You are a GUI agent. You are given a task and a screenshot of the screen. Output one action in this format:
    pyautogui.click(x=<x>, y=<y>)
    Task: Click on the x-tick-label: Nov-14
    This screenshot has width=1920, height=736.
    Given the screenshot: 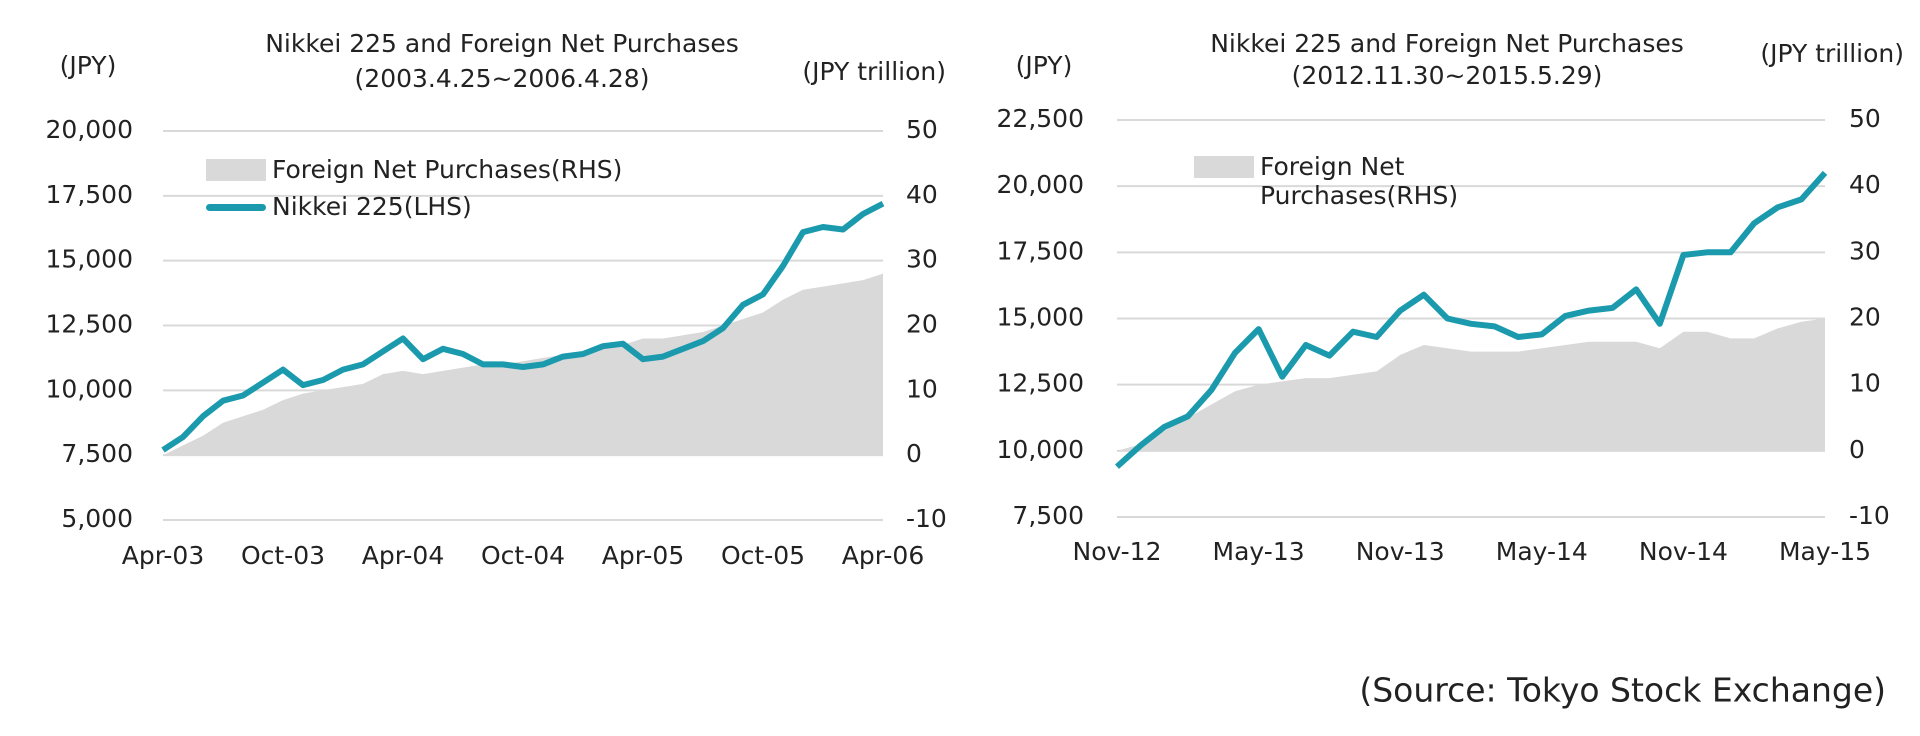 What is the action you would take?
    pyautogui.click(x=1683, y=551)
    